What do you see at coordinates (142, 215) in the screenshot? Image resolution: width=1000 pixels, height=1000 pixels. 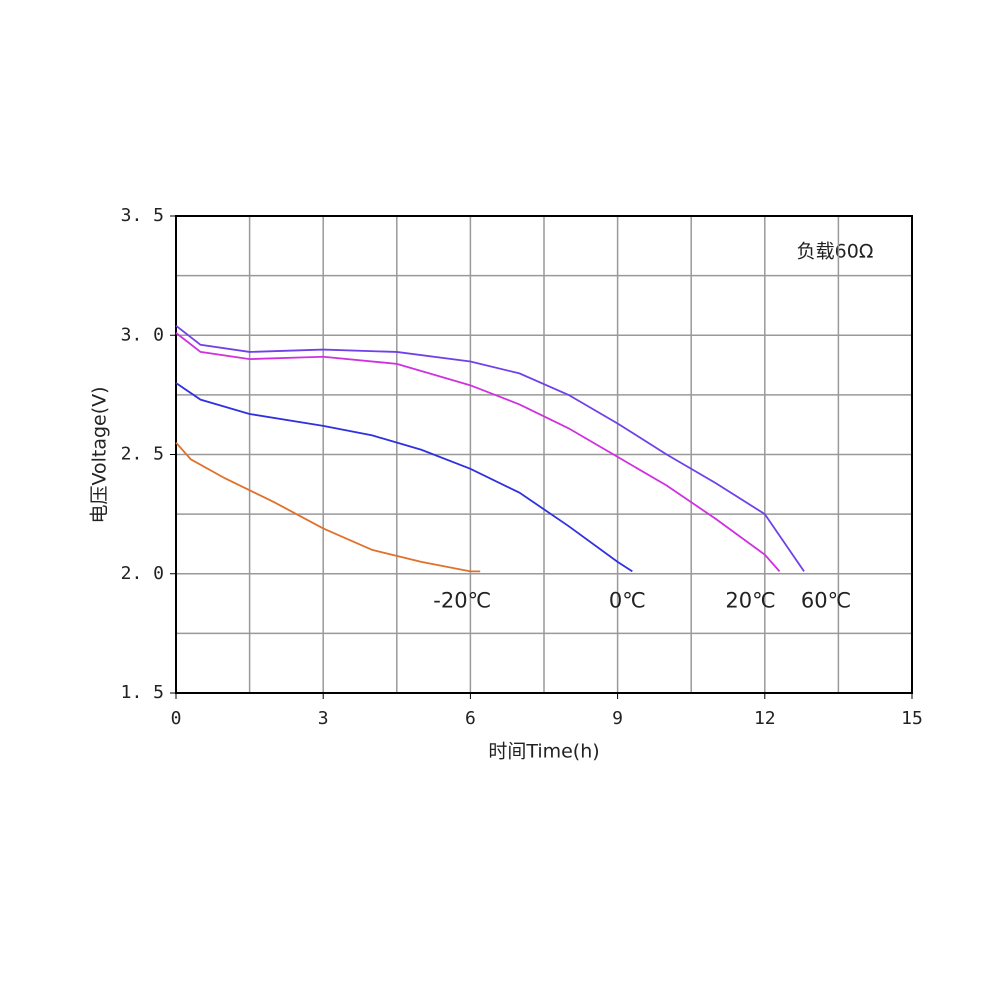 I see `y-tick-label: 3. 5` at bounding box center [142, 215].